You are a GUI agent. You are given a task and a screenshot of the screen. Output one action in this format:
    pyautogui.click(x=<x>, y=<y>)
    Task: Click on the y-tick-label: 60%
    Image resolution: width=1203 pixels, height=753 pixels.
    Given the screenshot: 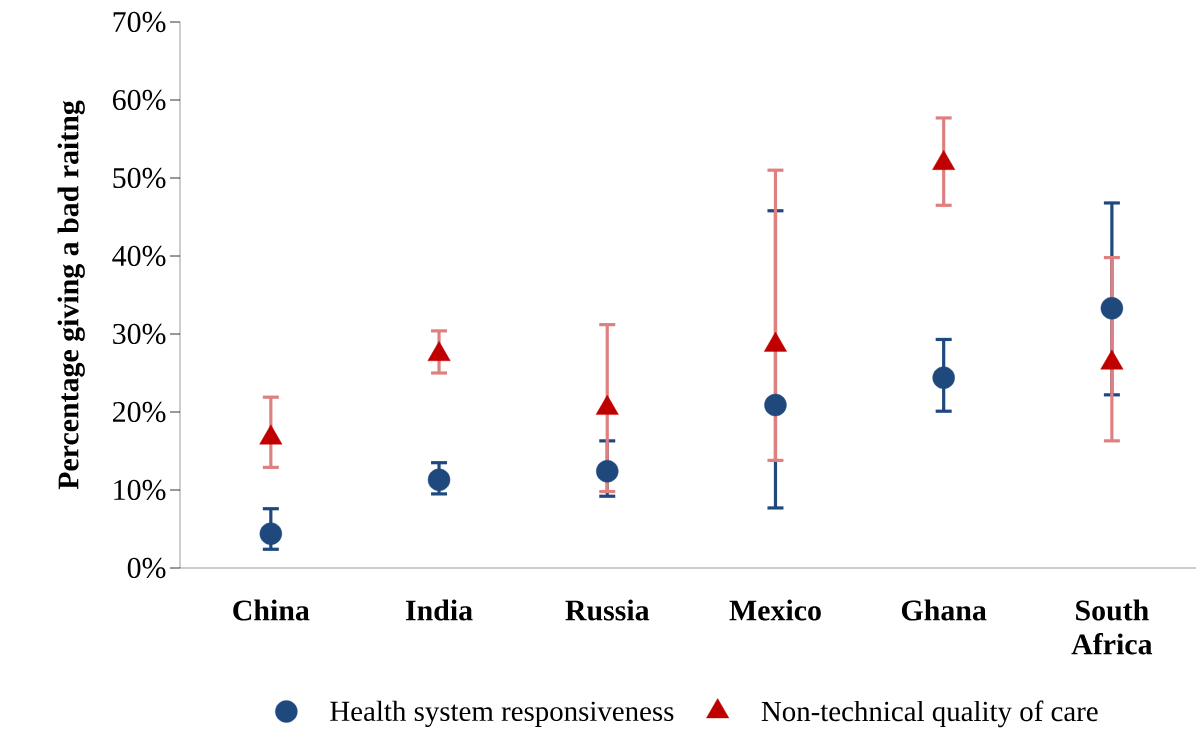 What is the action you would take?
    pyautogui.click(x=139, y=100)
    